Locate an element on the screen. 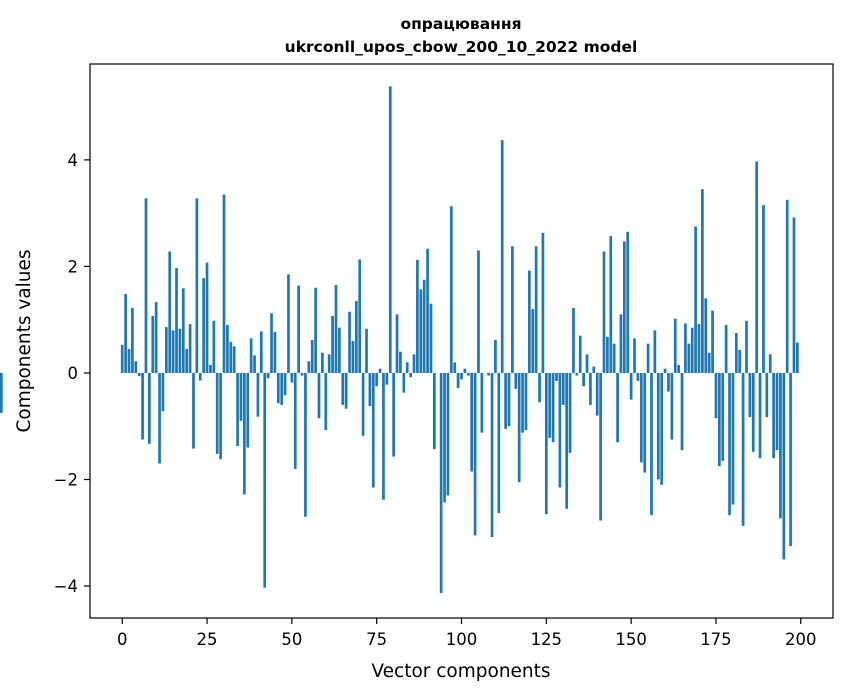 Image resolution: width=847 pixels, height=696 pixels. y-tick-label: −4 is located at coordinates (66, 586).